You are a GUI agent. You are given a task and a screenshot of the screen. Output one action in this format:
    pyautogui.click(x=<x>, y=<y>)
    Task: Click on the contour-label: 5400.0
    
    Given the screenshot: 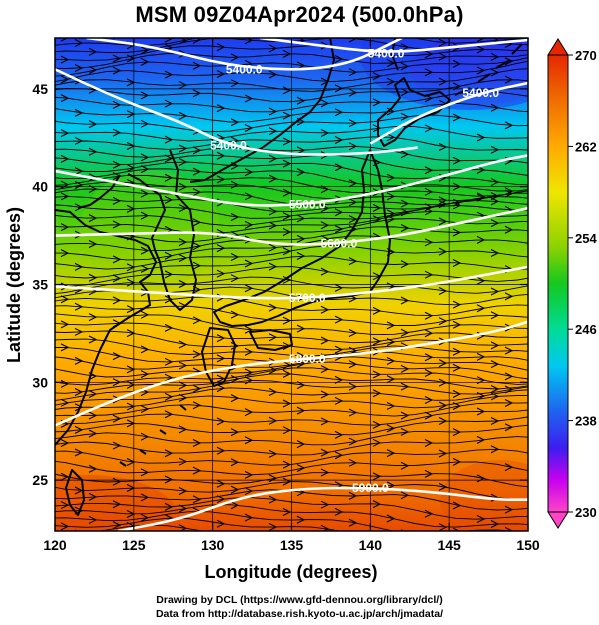 What is the action you would take?
    pyautogui.click(x=480, y=93)
    